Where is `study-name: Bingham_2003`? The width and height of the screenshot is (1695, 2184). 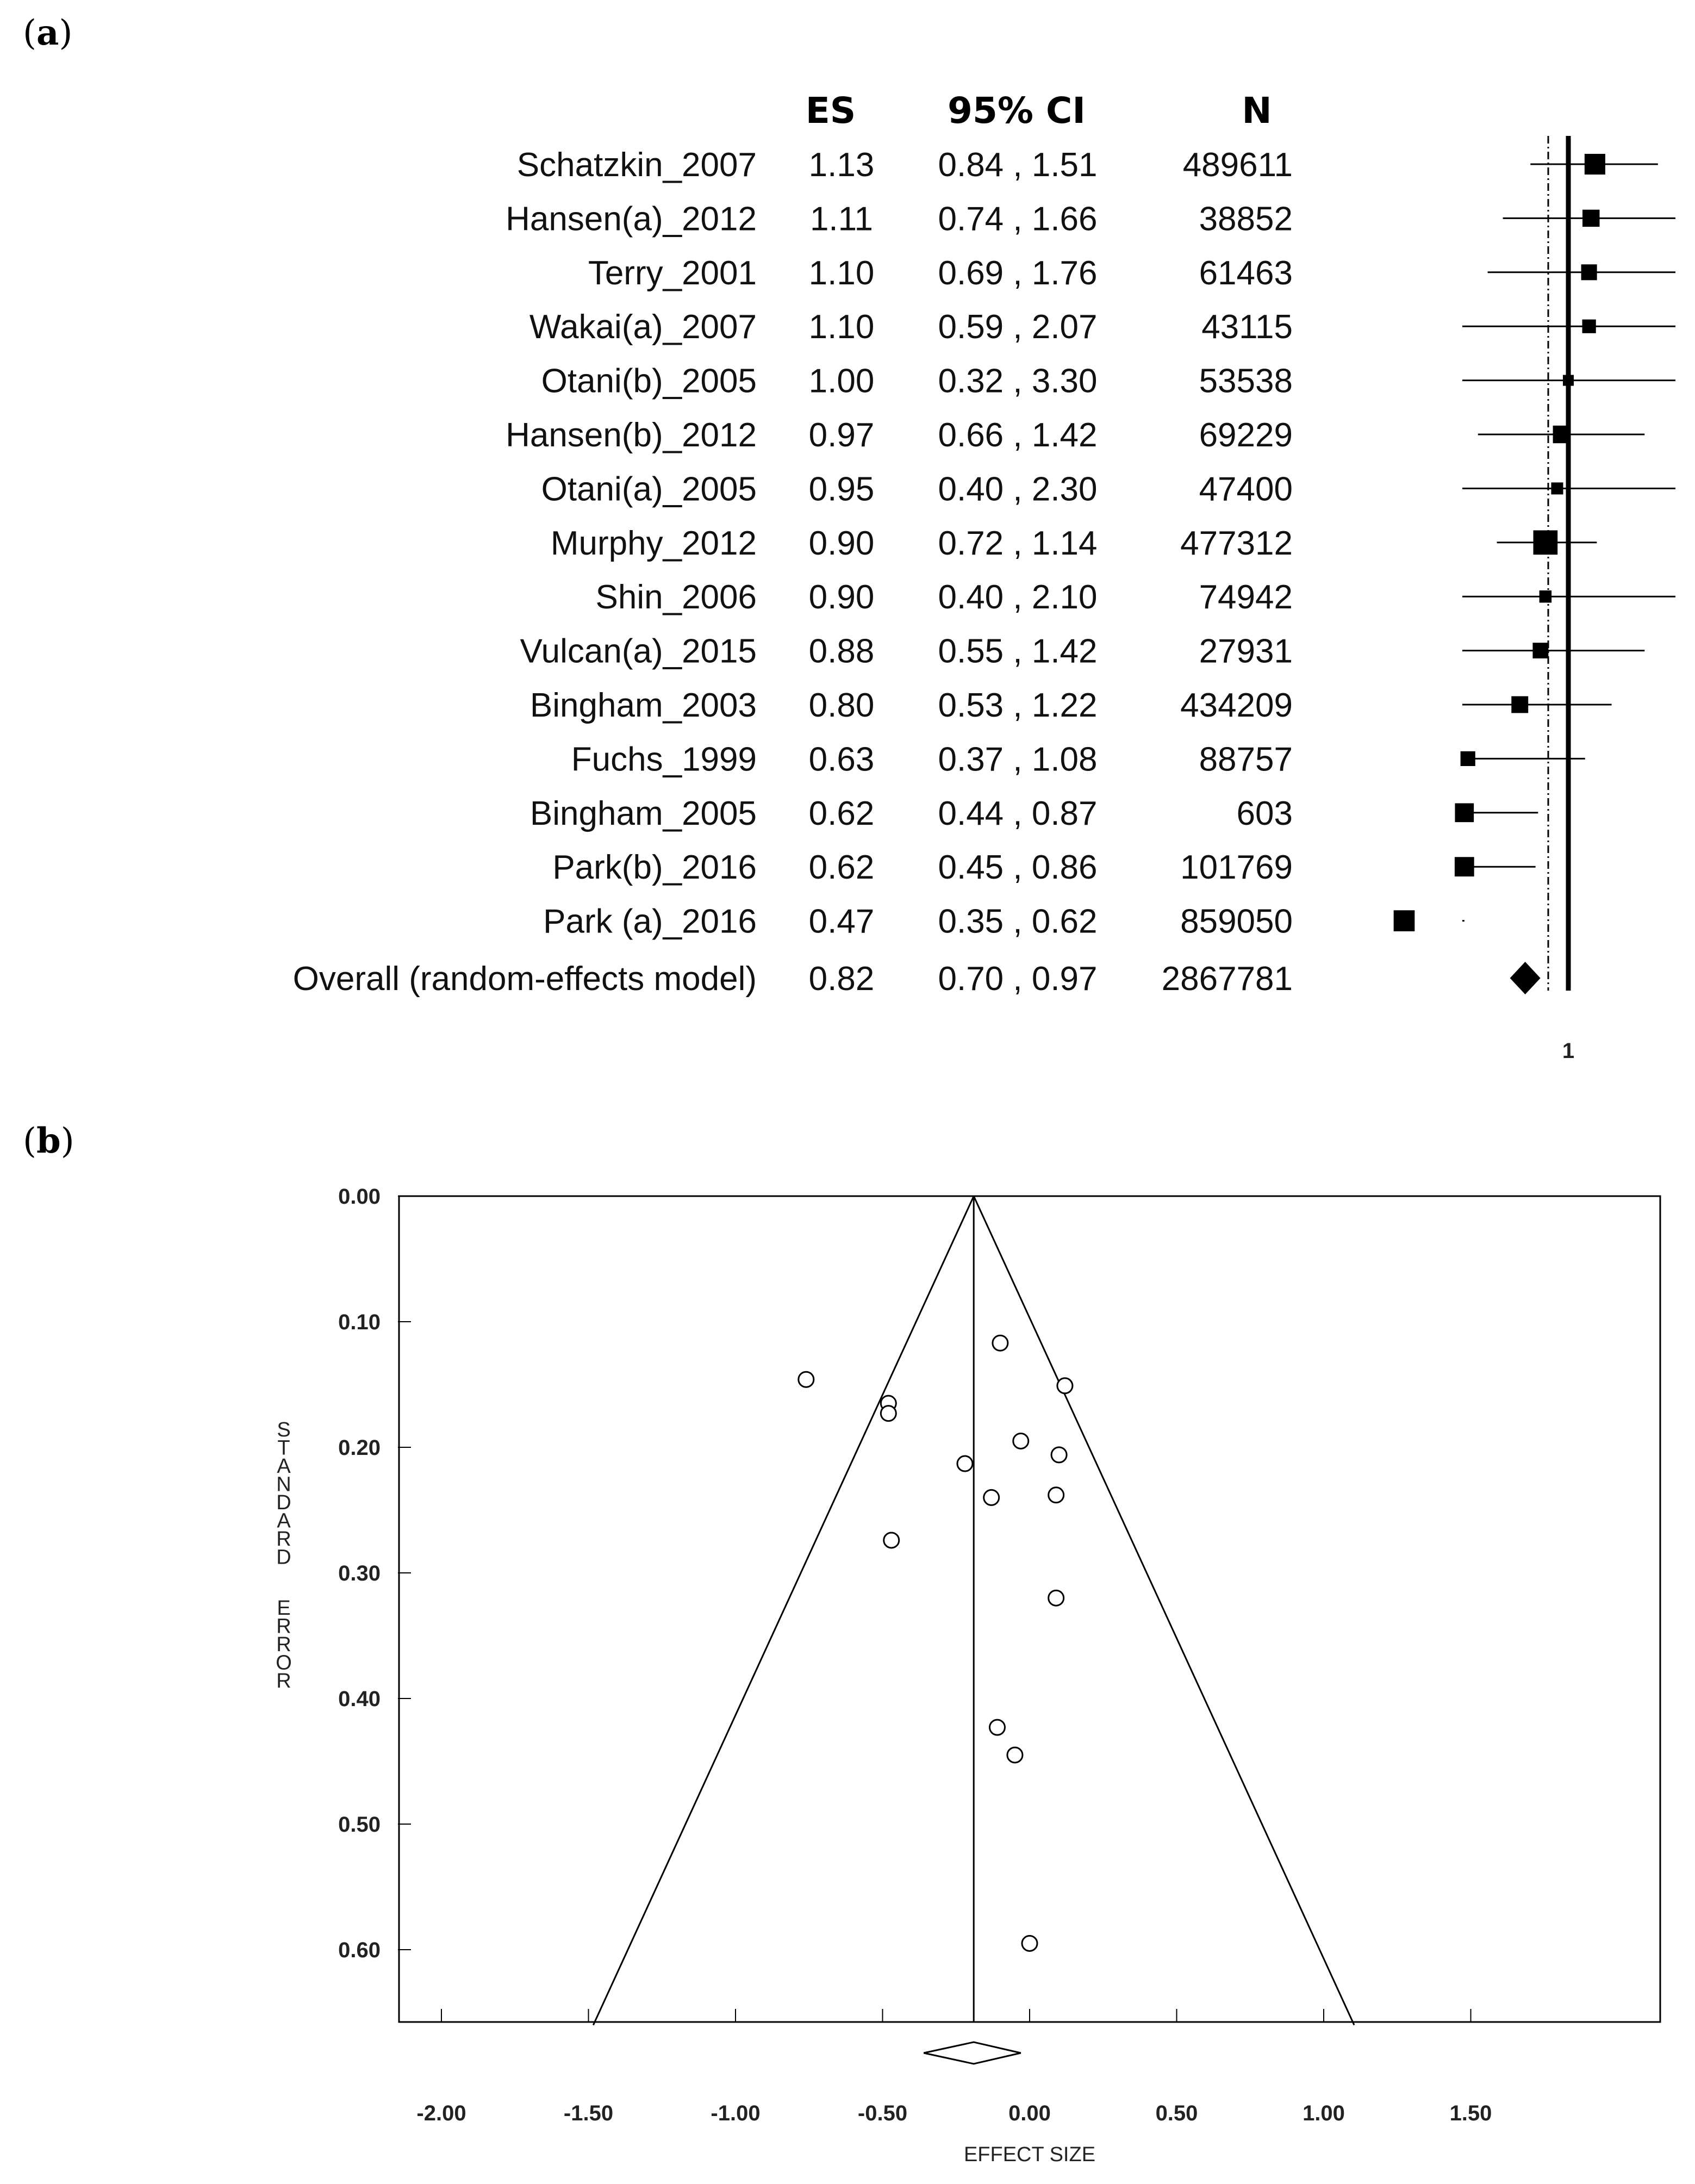 study-name: Bingham_2003 is located at coordinates (643, 705).